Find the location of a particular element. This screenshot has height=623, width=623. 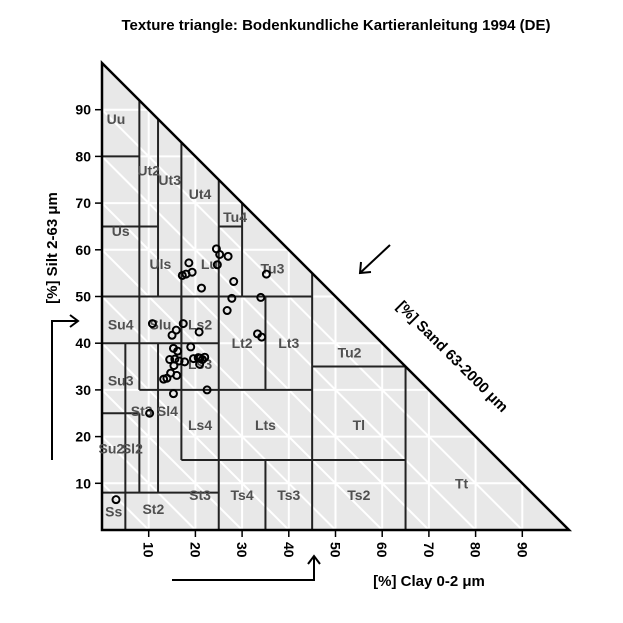

y-tick-label: 80 is located at coordinates (83, 156).